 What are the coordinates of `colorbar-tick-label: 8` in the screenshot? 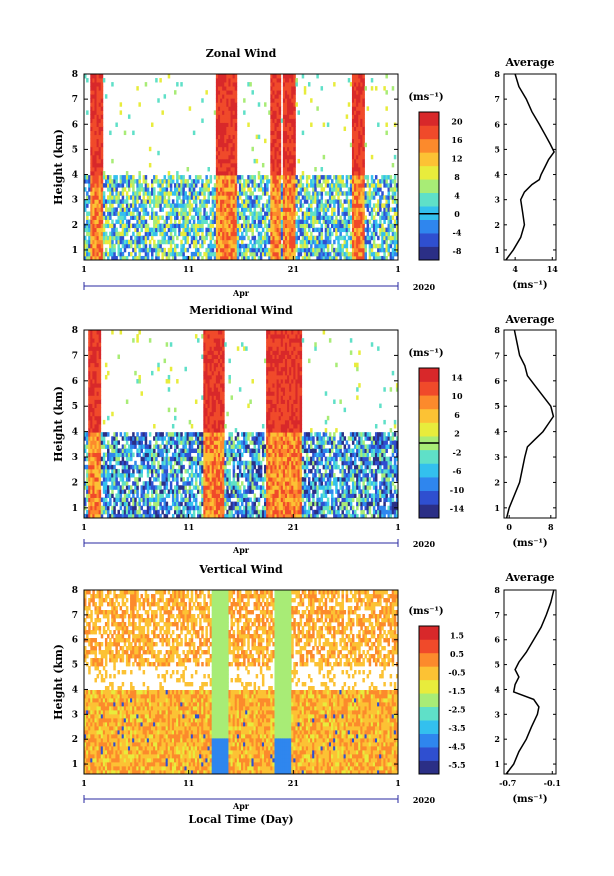 It's located at (457, 177).